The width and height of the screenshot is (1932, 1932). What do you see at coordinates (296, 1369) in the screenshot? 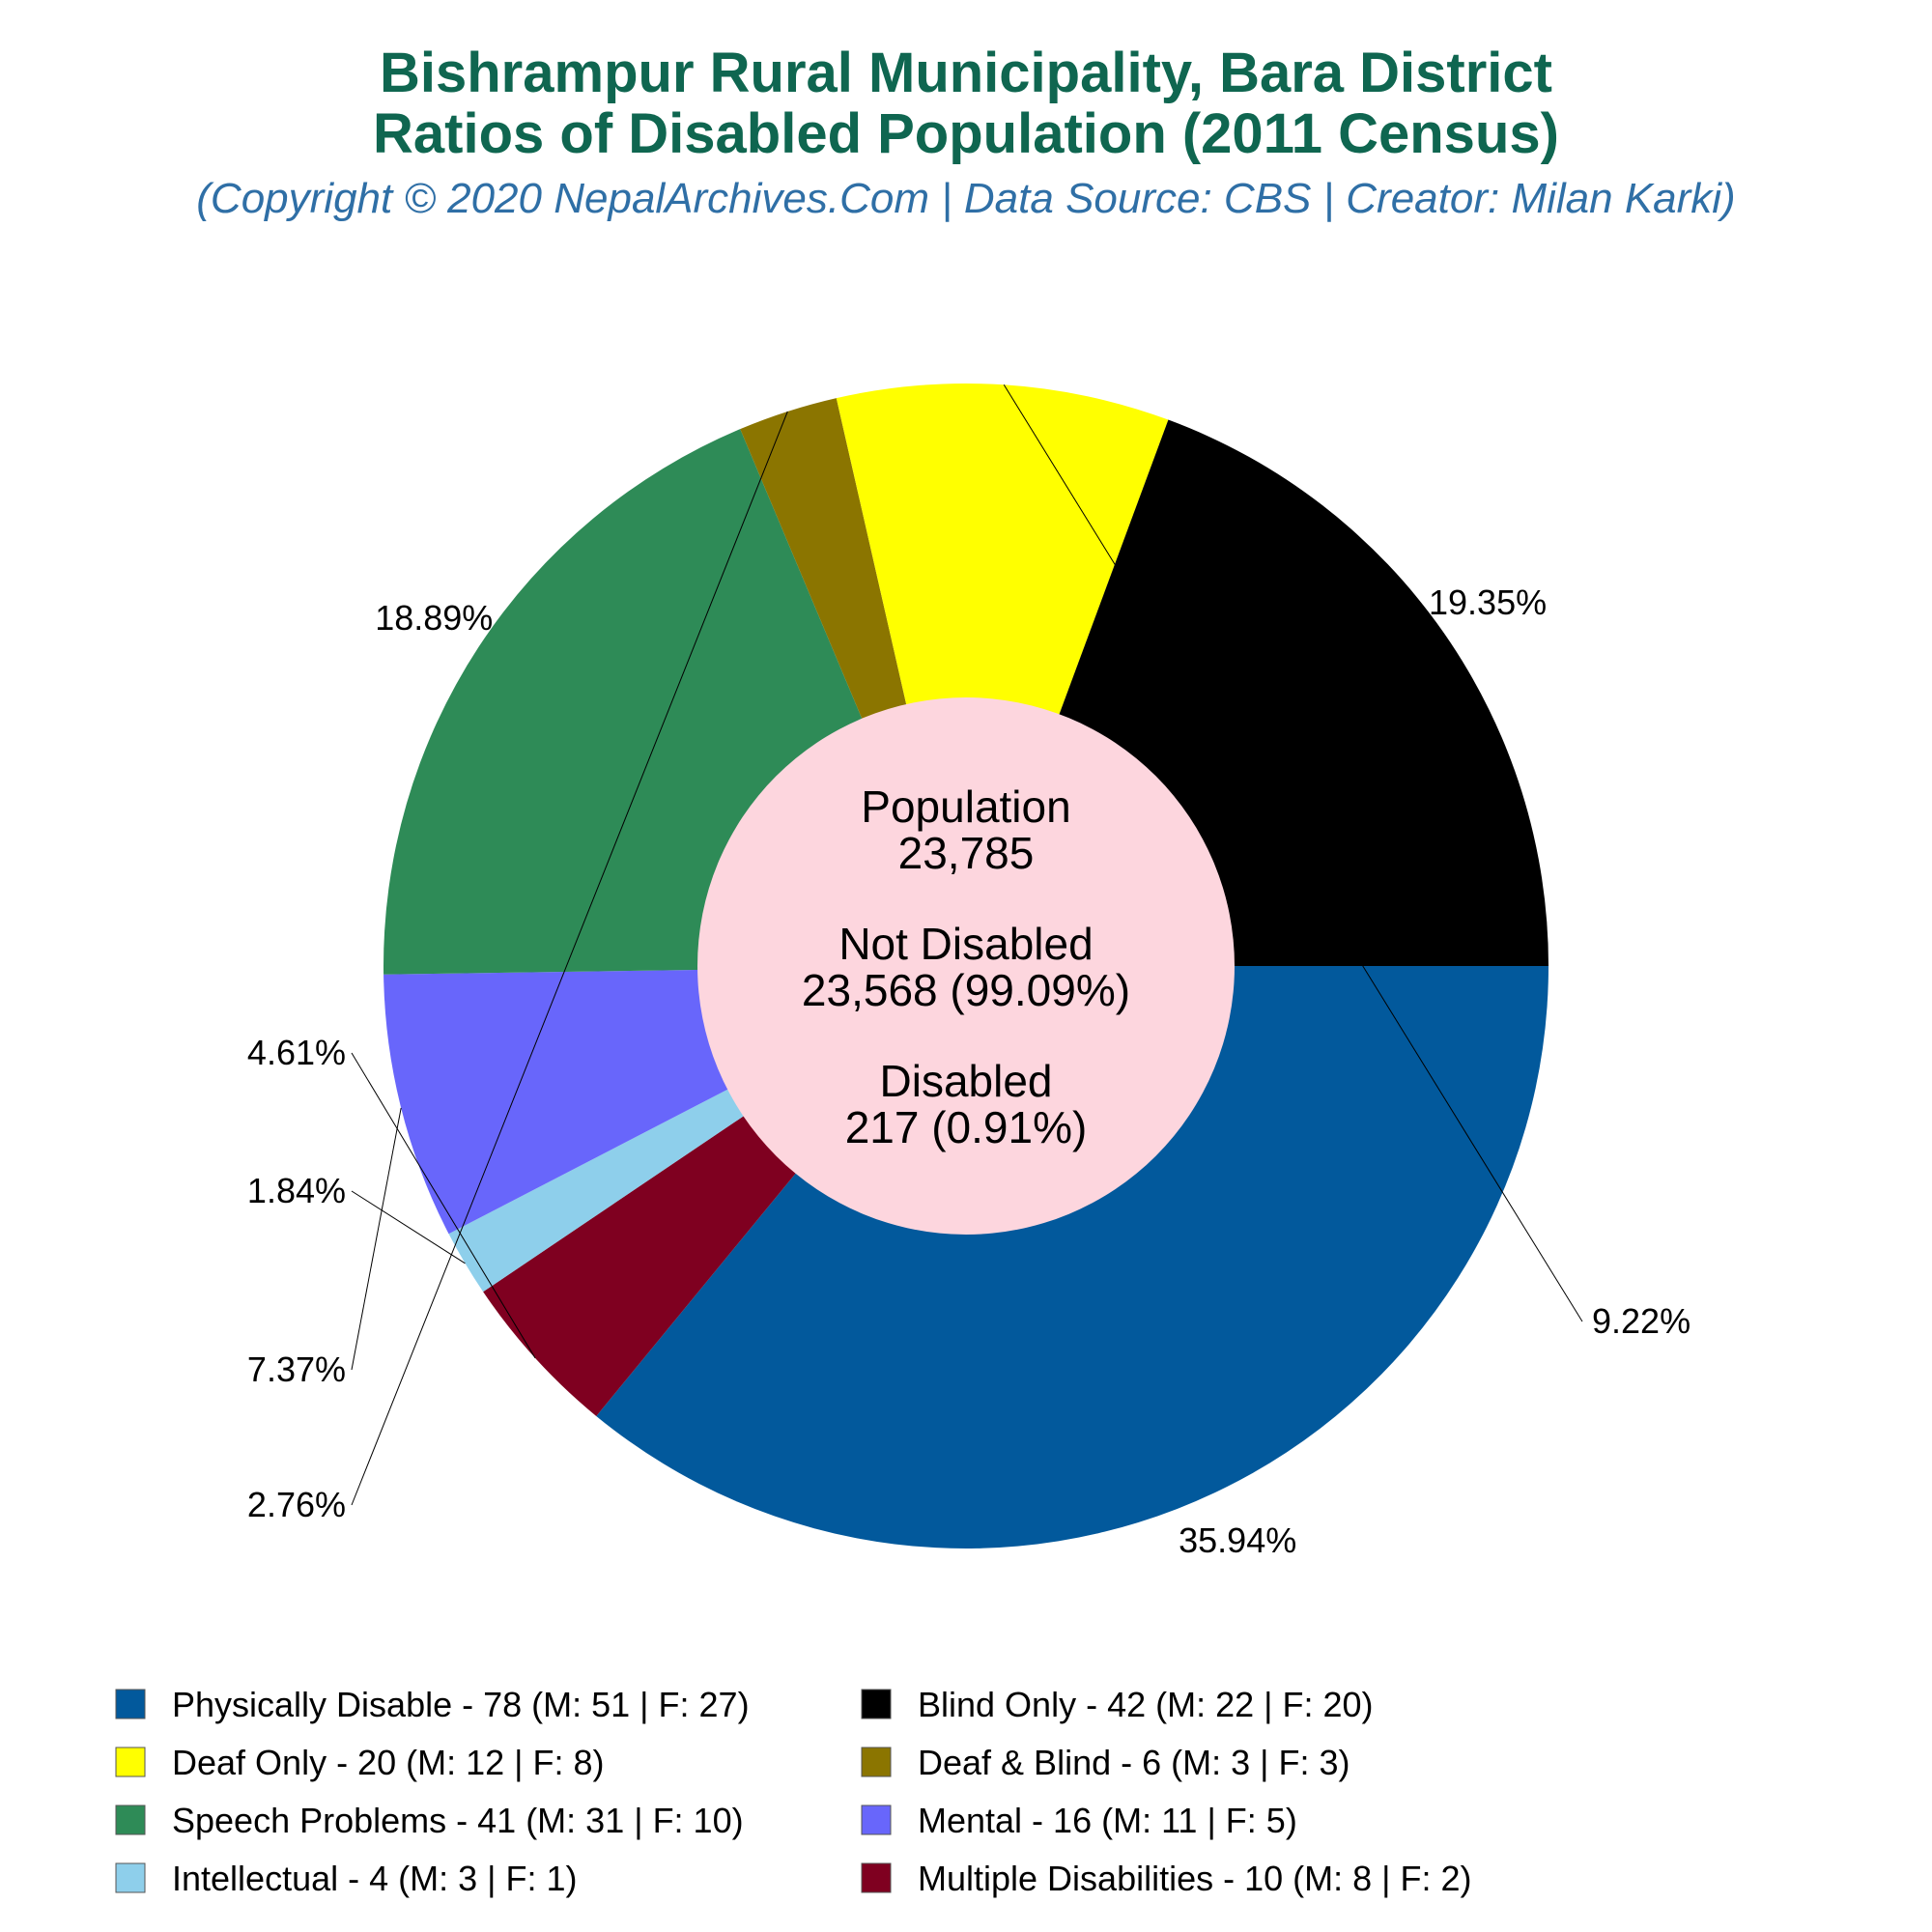
I see `percent-label-mental: 7.37%` at bounding box center [296, 1369].